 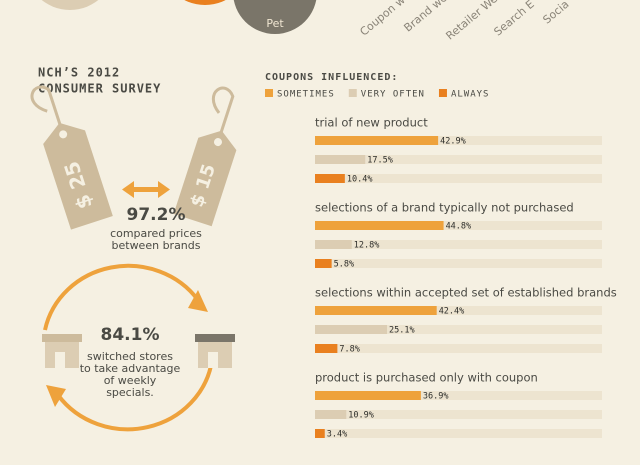 What do you see at coordinates (275, 23) in the screenshot?
I see `circle-label: Pet` at bounding box center [275, 23].